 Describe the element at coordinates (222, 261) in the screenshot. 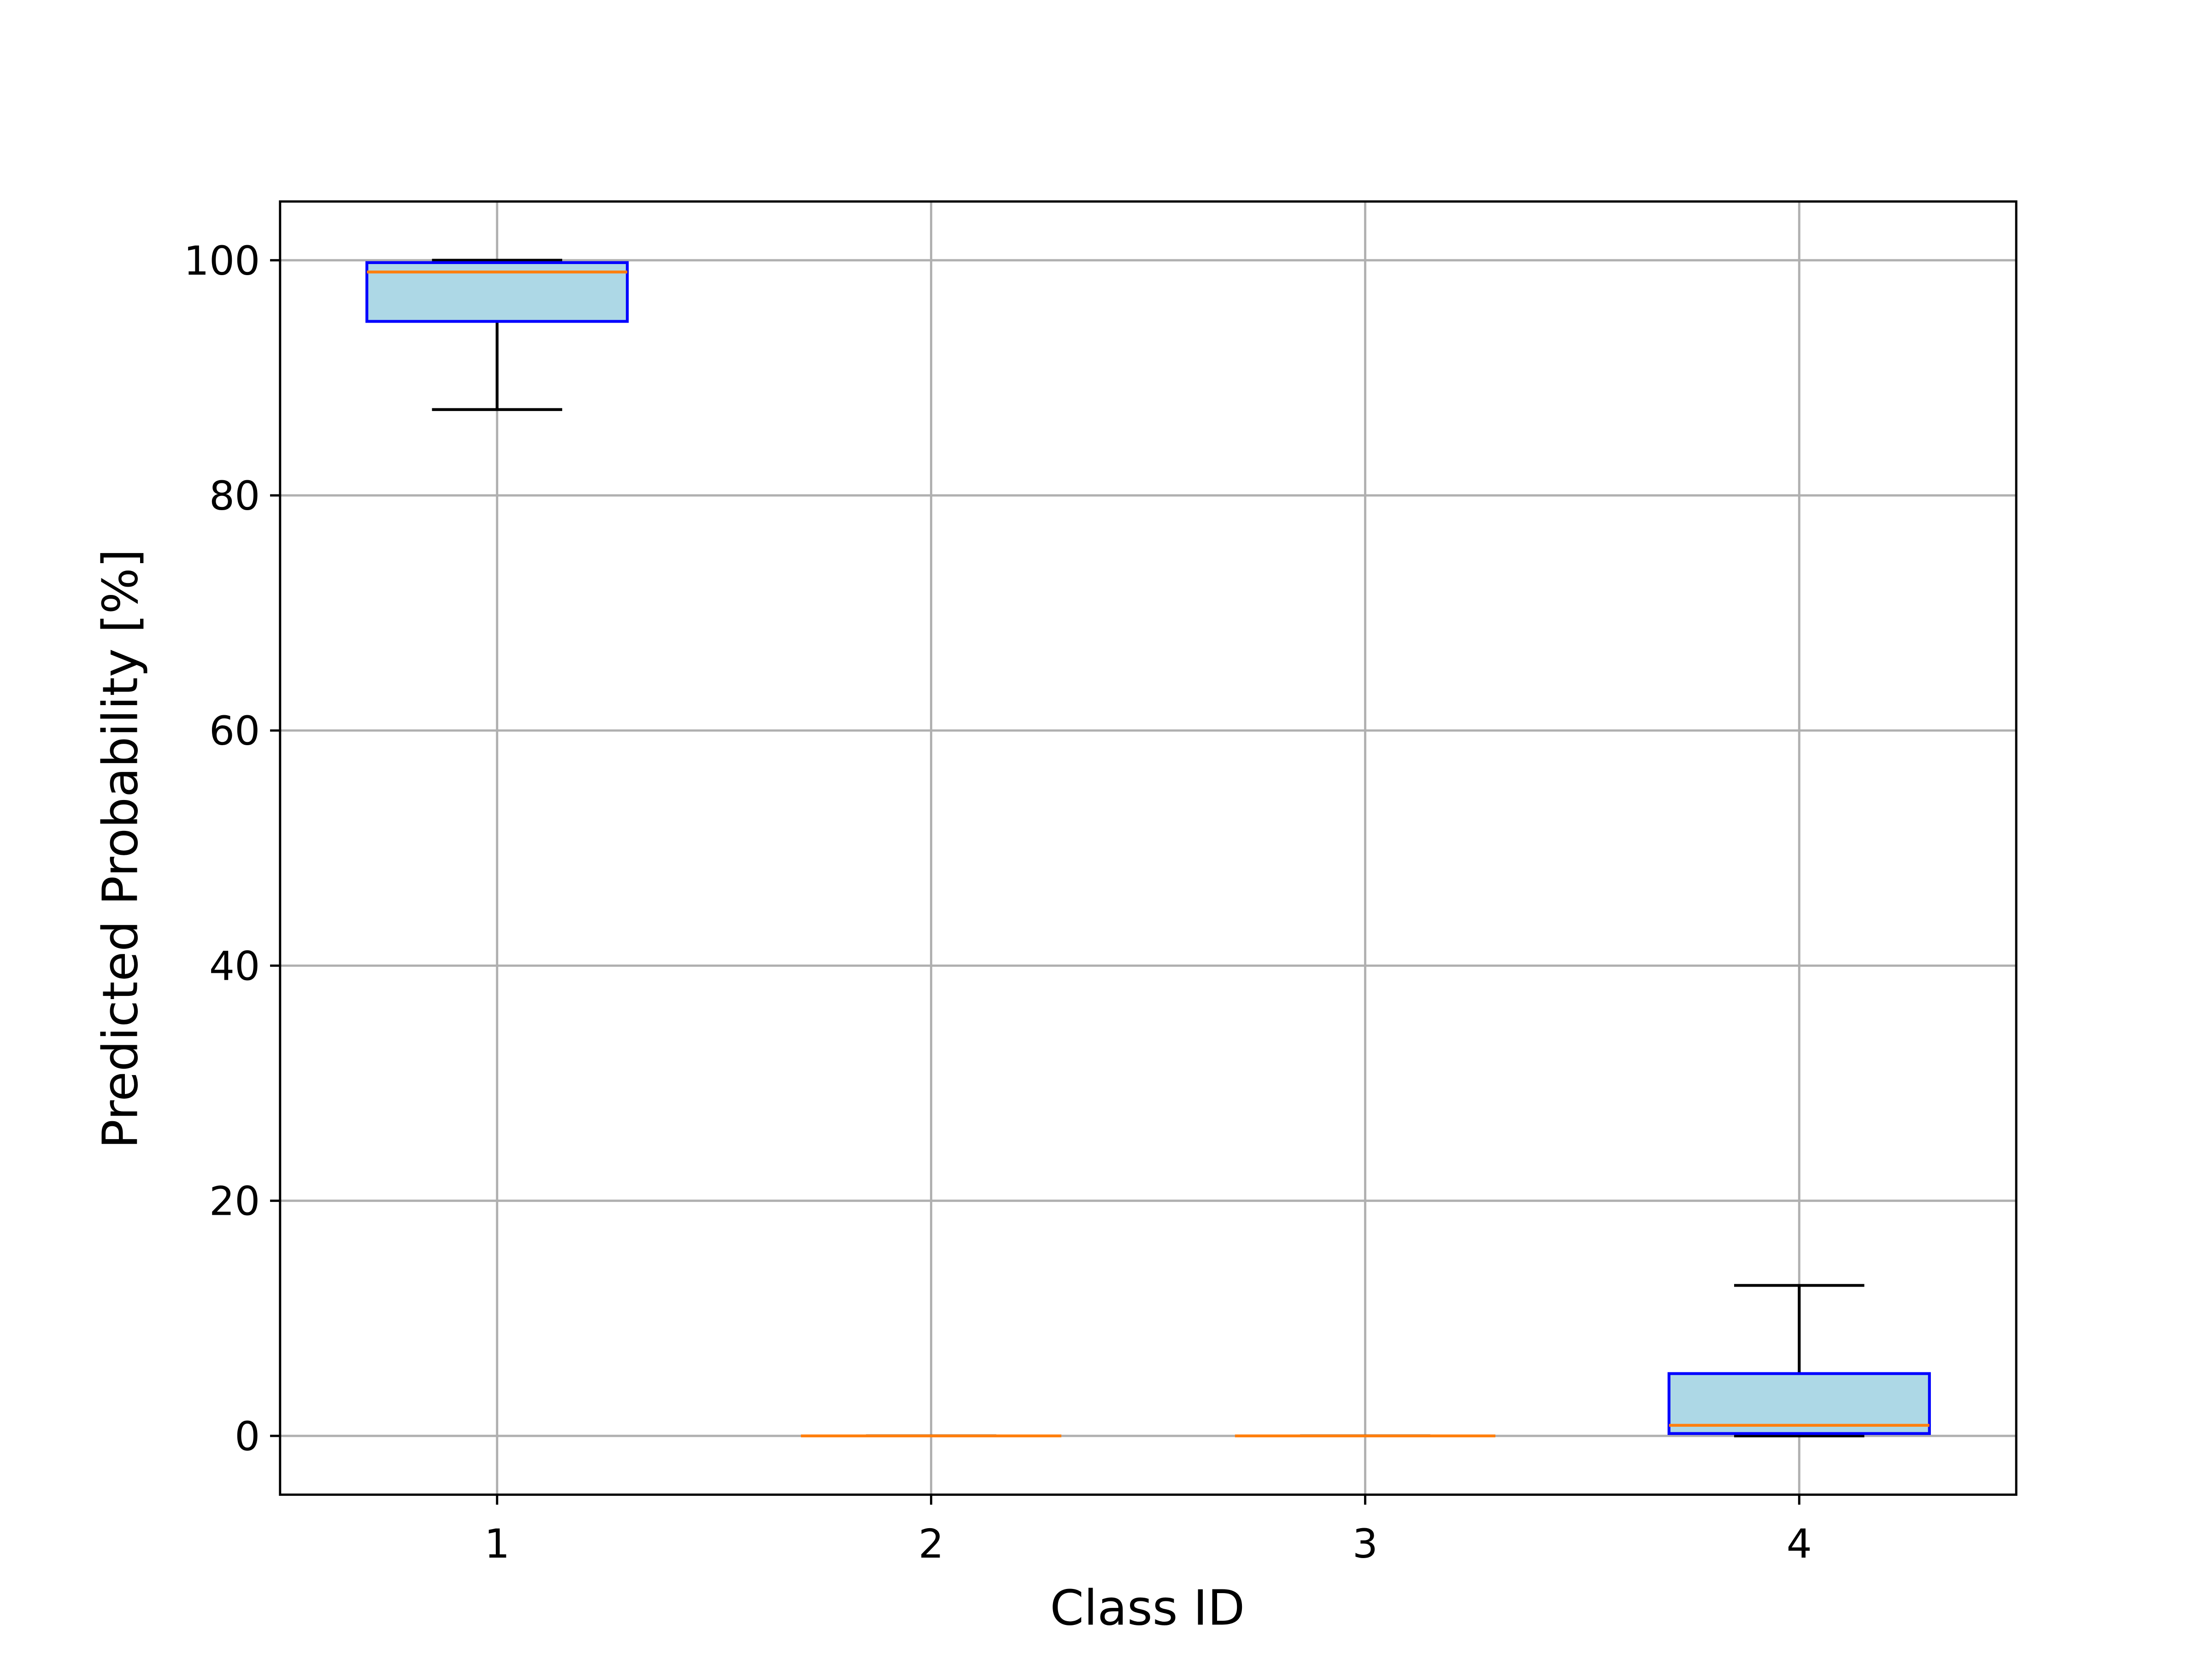

I see `y-tick-label: 100` at that location.